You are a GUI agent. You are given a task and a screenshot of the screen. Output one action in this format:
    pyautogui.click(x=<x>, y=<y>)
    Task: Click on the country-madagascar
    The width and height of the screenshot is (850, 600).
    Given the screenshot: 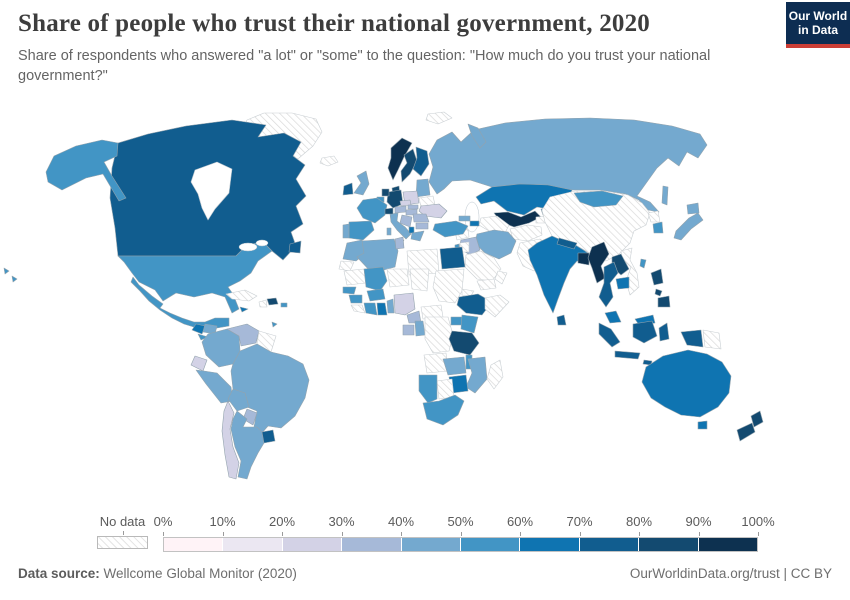 What is the action you would take?
    pyautogui.click(x=495, y=374)
    